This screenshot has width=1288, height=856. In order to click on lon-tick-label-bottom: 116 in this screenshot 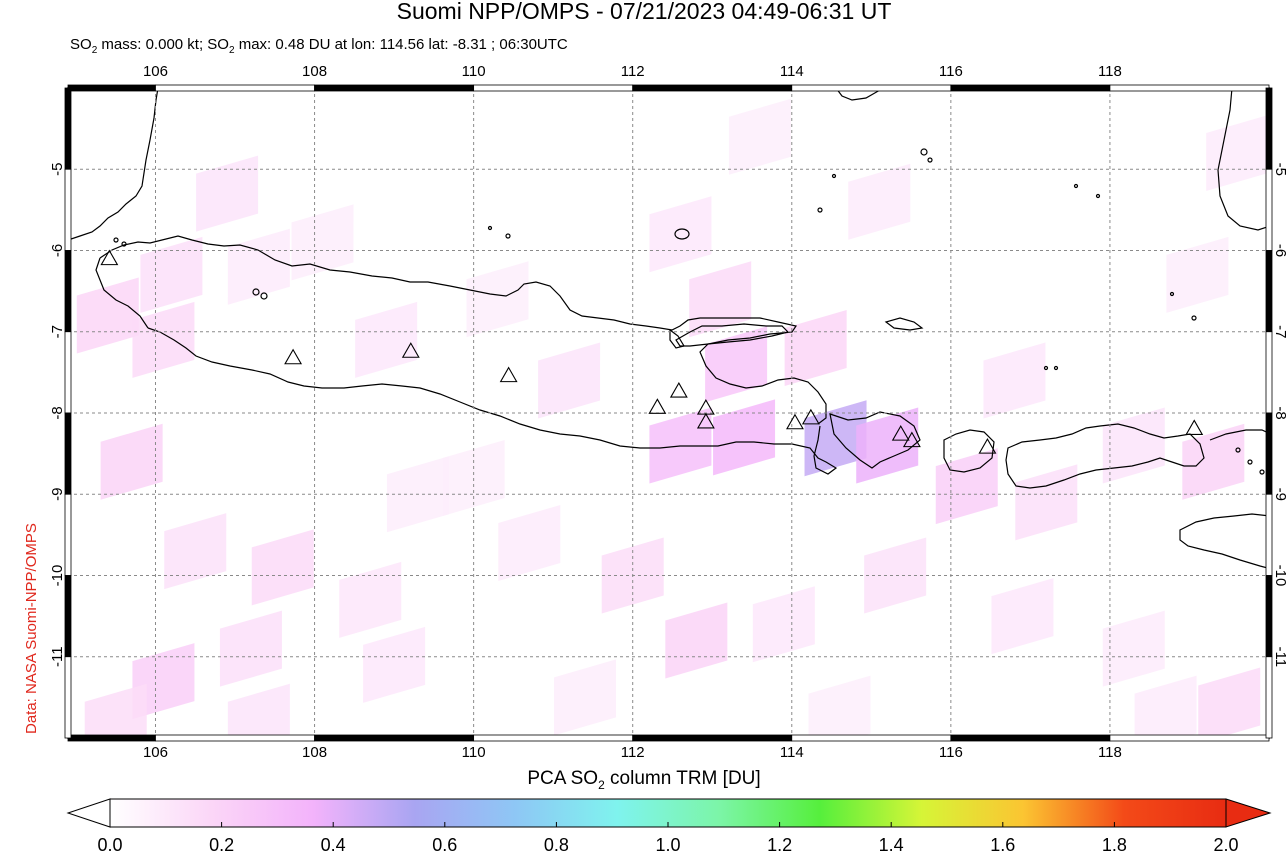, I will do `click(951, 752)`.